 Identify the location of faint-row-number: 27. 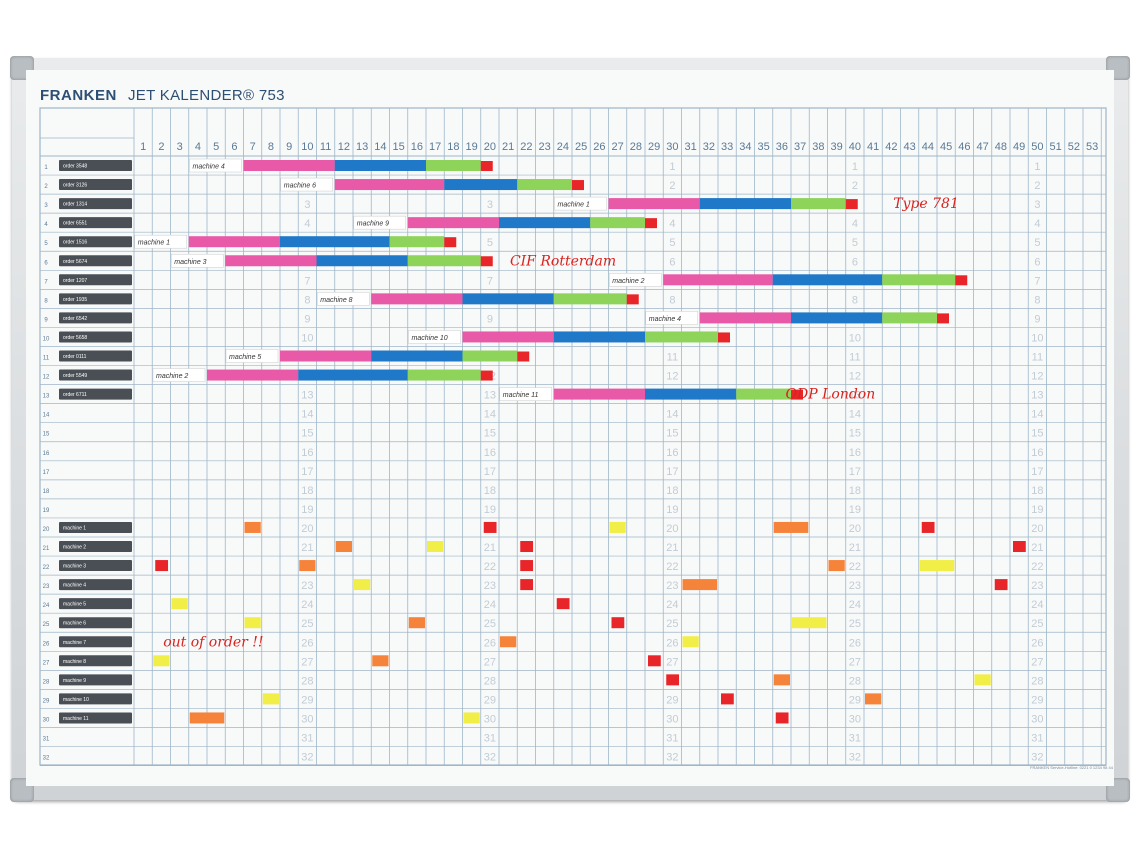
(855, 662).